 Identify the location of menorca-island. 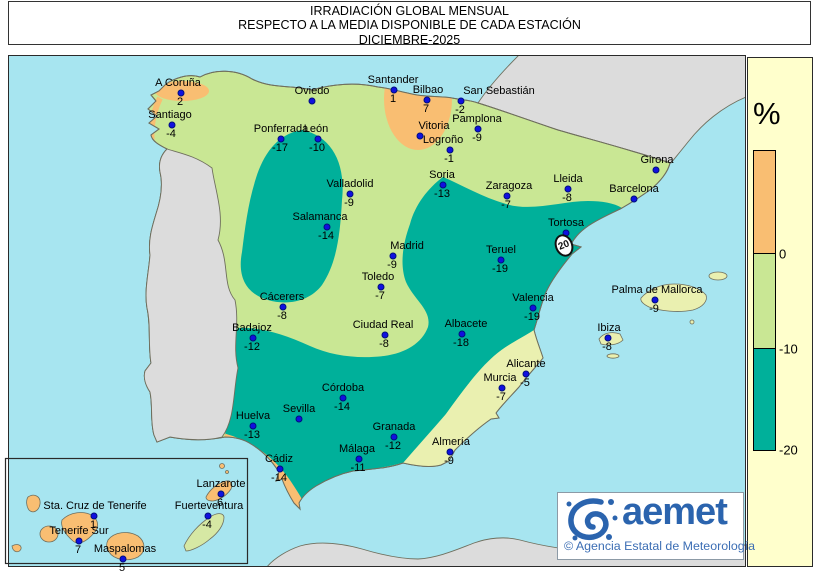
(718, 276).